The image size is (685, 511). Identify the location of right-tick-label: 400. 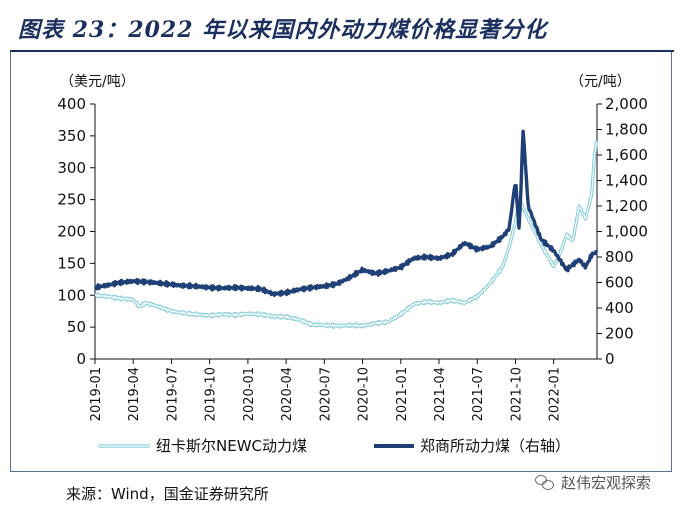
(619, 308).